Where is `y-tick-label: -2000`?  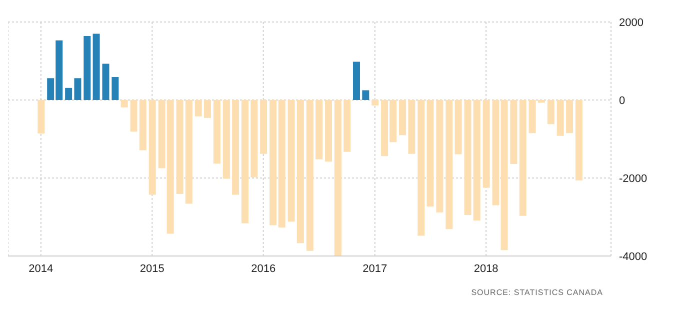
y-tick-label: -2000 is located at coordinates (633, 178).